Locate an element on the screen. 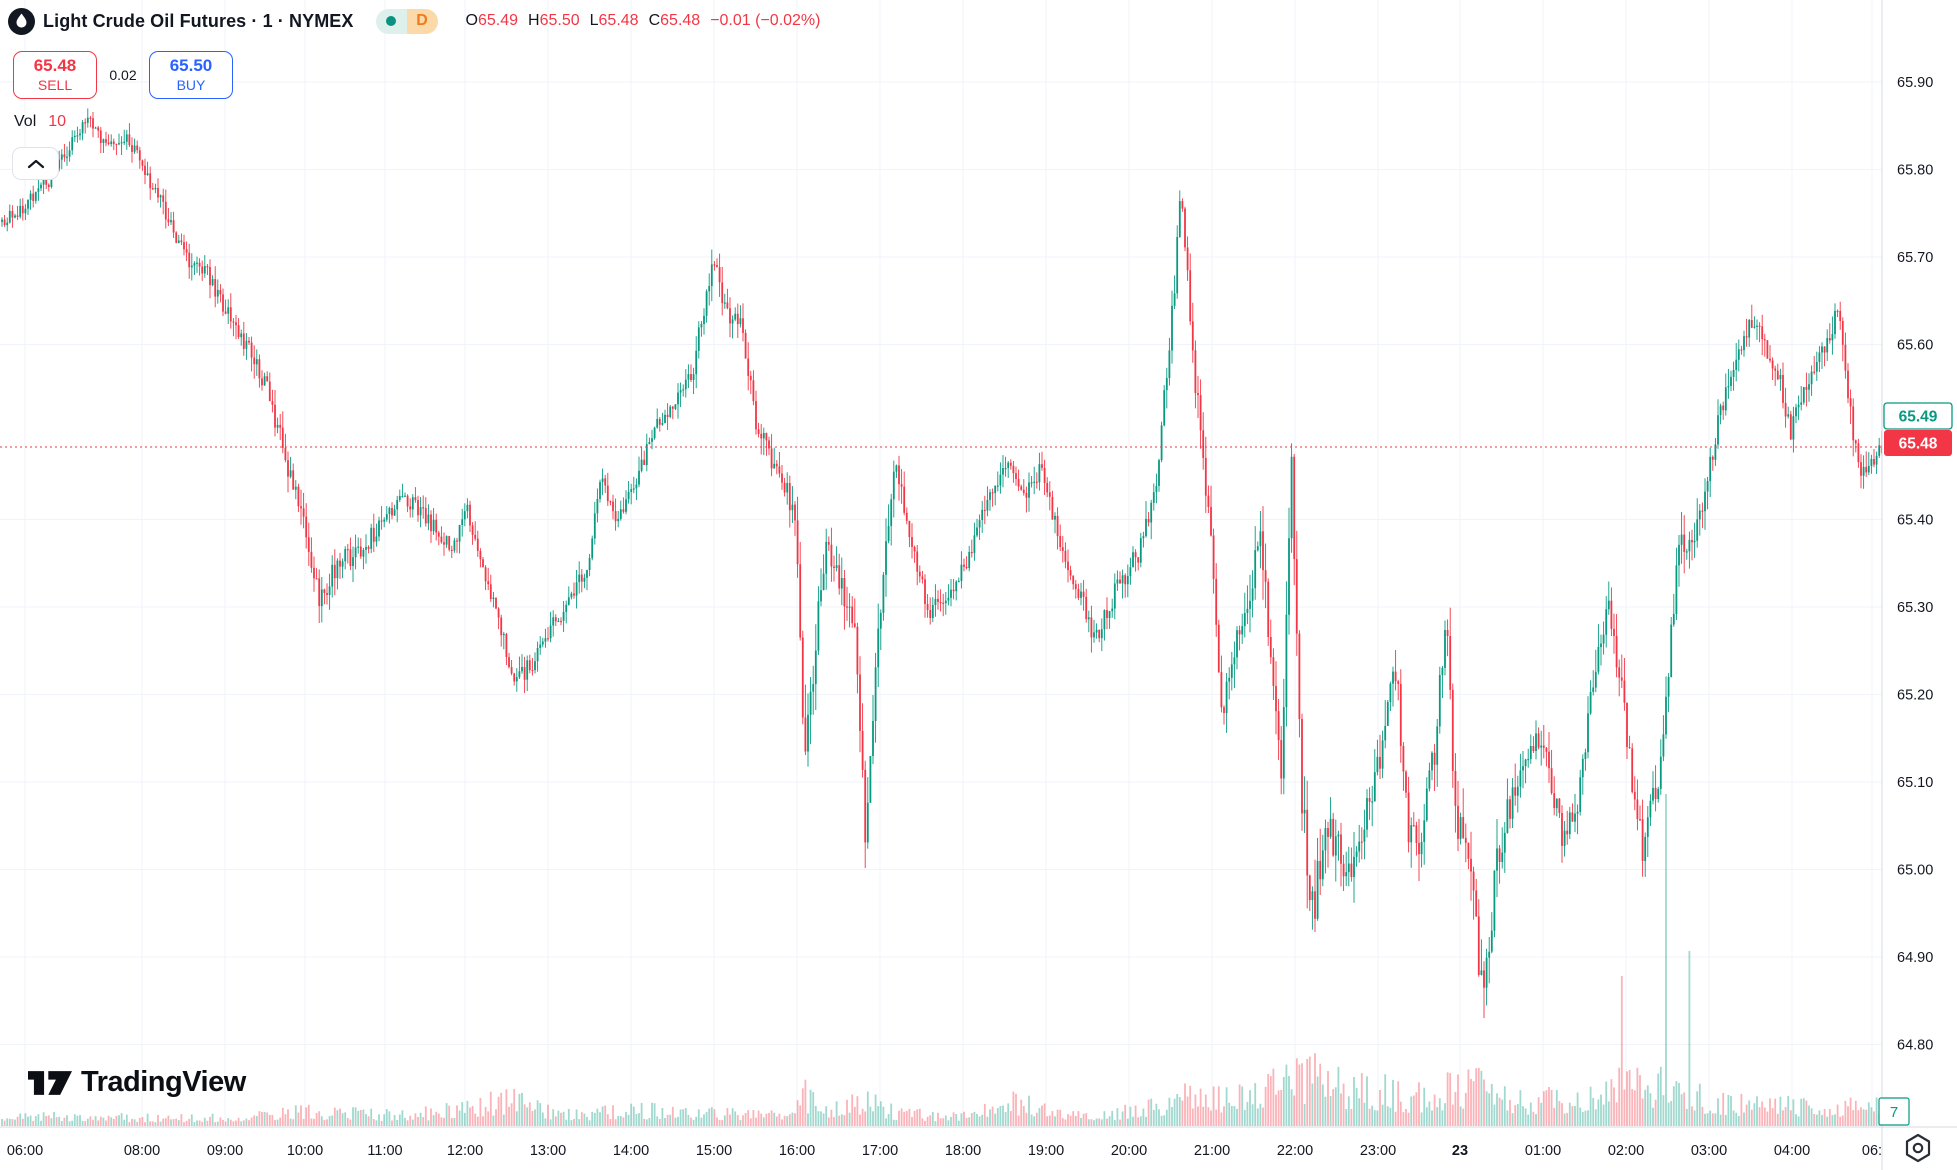 Image resolution: width=1957 pixels, height=1170 pixels. price-axis-label: 65.70 is located at coordinates (1915, 258).